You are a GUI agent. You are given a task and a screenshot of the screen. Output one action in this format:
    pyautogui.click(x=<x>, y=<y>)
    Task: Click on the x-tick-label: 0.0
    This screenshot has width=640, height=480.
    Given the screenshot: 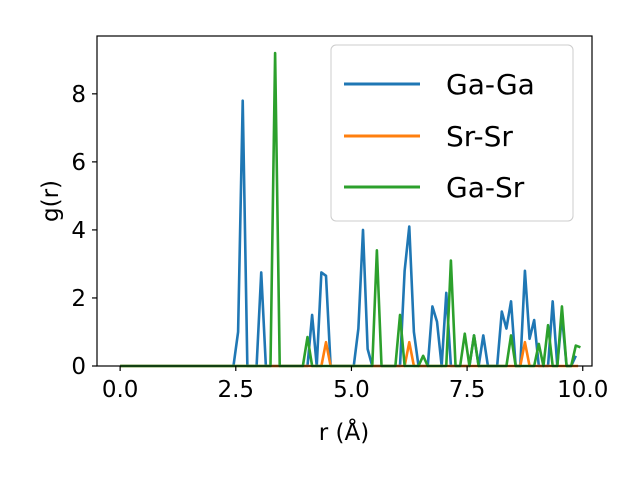 What is the action you would take?
    pyautogui.click(x=120, y=390)
    